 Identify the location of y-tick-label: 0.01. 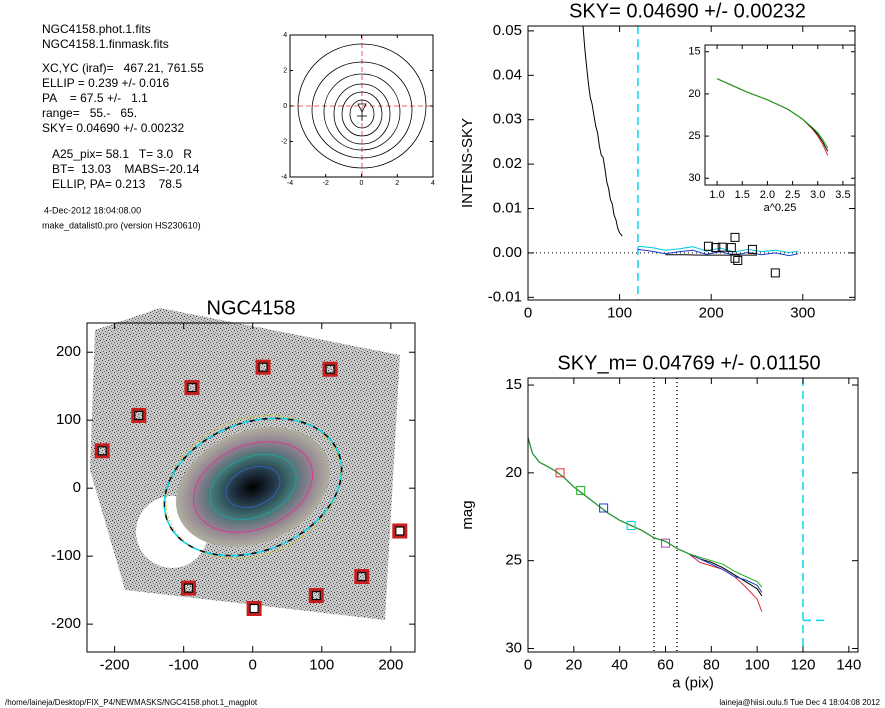
(507, 207).